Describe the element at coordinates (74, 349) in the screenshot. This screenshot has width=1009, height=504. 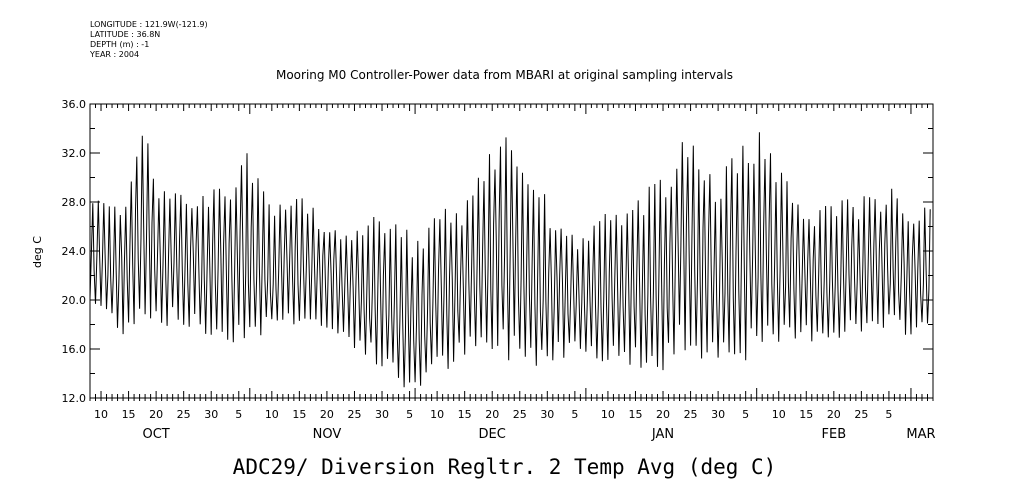
I see `y-tick-label: 16.0` at that location.